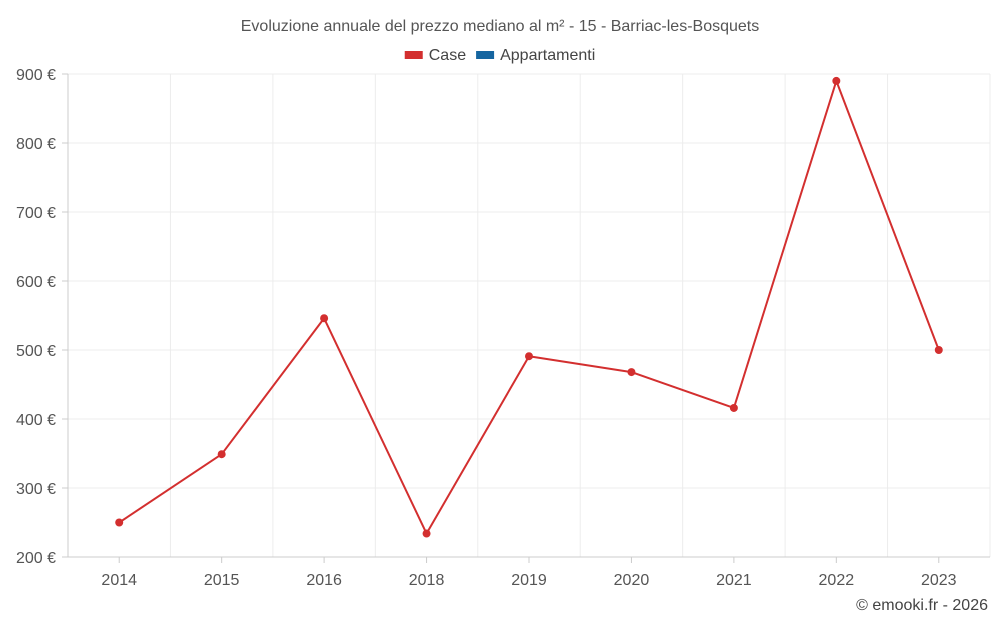  I want to click on y-tick-label: 800 €, so click(36, 144).